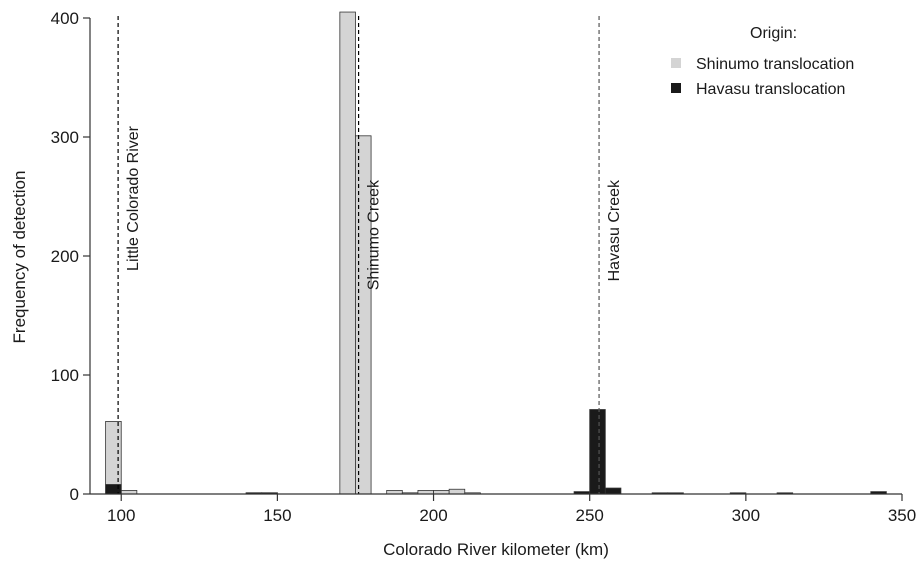  I want to click on reference-label-little-colorado-river: Little Colorado River, so click(133, 198).